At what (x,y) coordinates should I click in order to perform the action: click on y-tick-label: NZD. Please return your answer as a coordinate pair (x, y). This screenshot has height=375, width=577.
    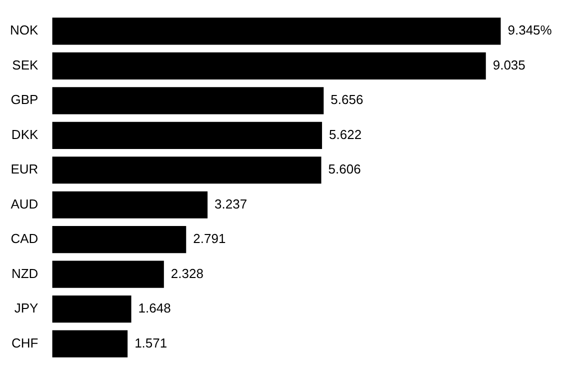
    Looking at the image, I should click on (24, 273).